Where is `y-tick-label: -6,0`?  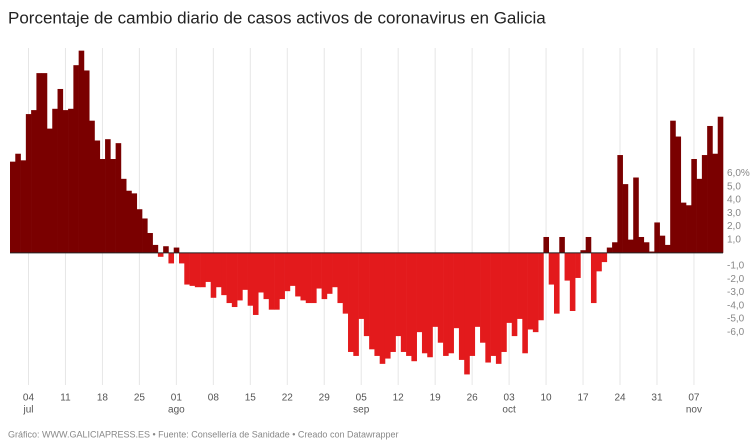
y-tick-label: -6,0 is located at coordinates (736, 332).